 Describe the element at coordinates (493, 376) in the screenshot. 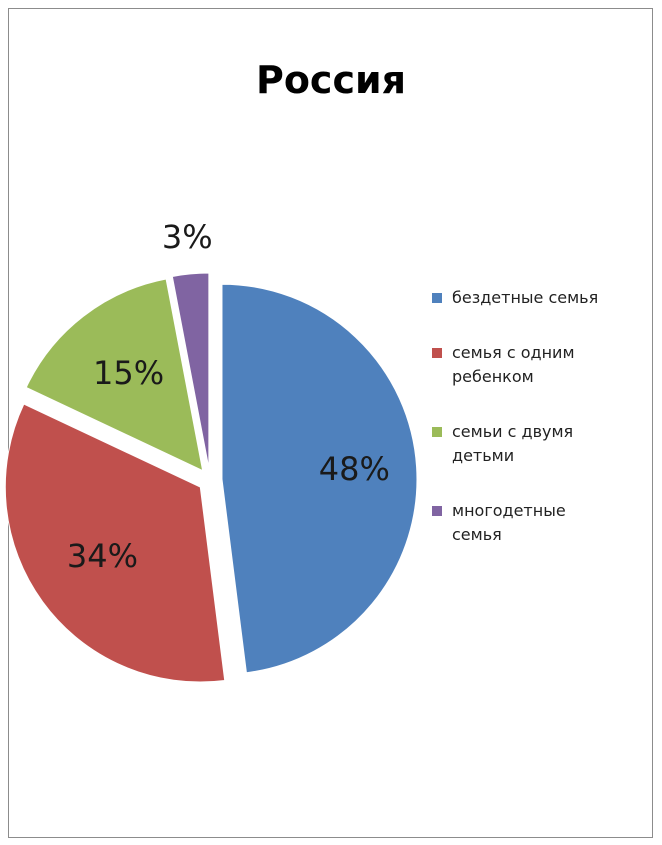

I see `legend-label-line: ребенком` at that location.